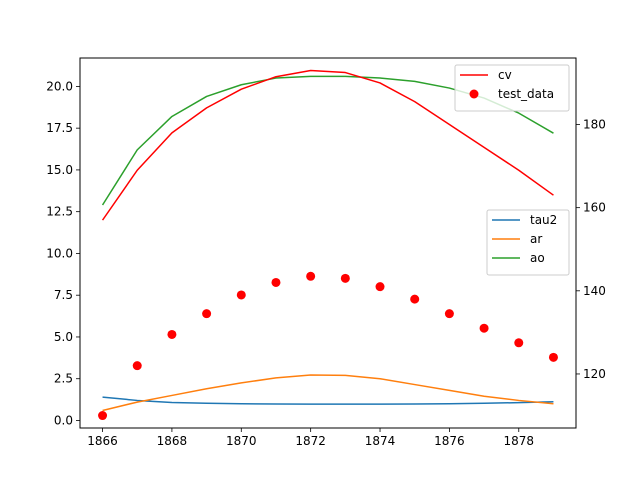  Describe the element at coordinates (63, 379) in the screenshot. I see `y-tick-label: 2.5` at that location.